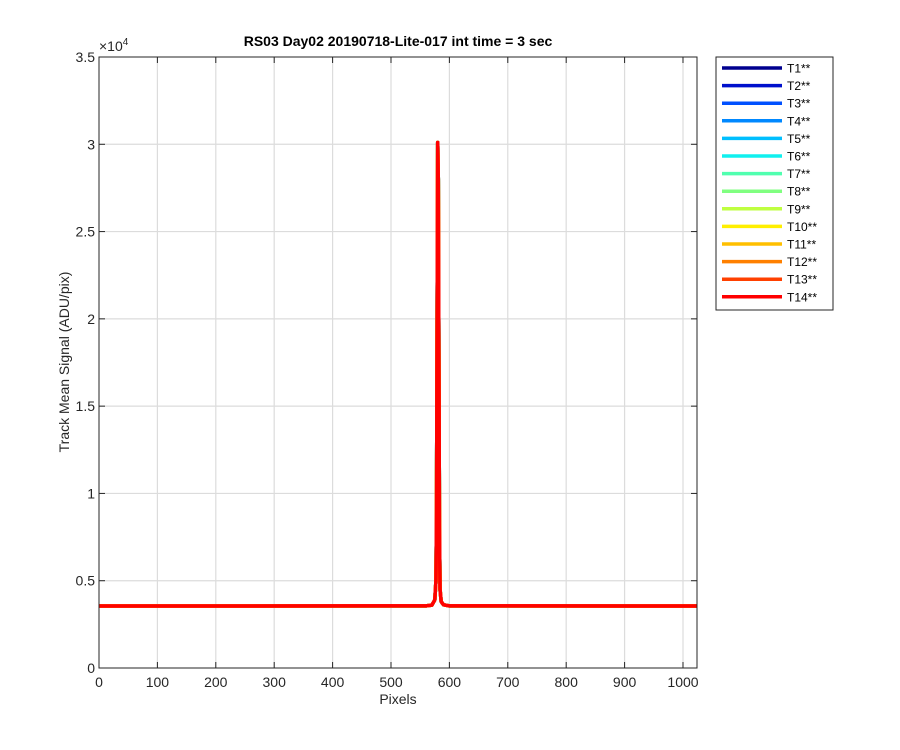  I want to click on y-axis-label: Track Mean Signal (ADU/pix), so click(64, 362).